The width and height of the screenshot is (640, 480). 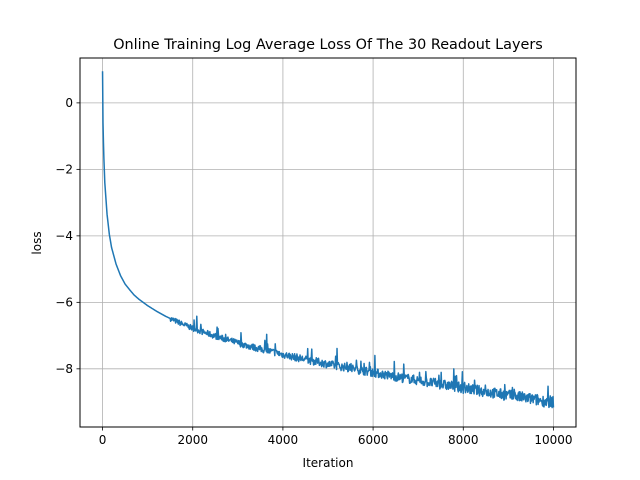 I want to click on x-tick-label: 6000, so click(x=373, y=440).